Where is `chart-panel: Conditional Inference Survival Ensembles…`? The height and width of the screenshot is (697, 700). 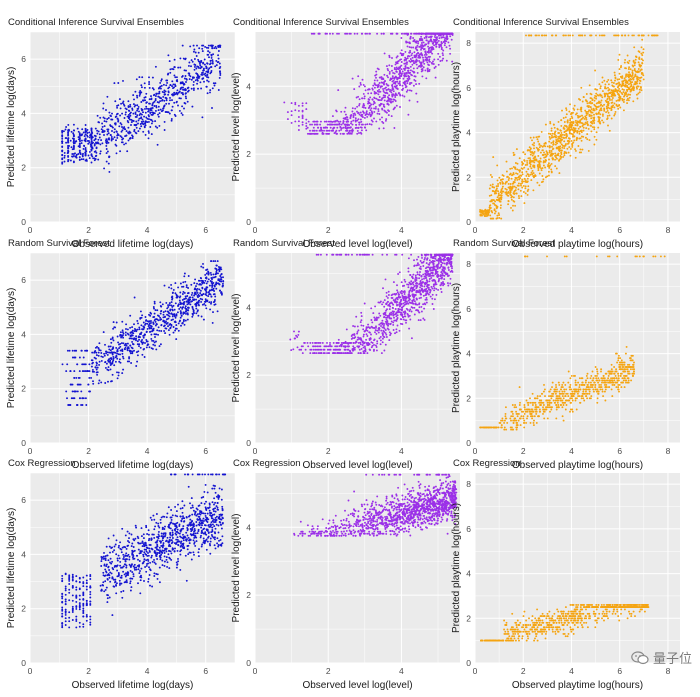
chart-panel: Conditional Inference Survival Ensembles… is located at coordinates (348, 134).